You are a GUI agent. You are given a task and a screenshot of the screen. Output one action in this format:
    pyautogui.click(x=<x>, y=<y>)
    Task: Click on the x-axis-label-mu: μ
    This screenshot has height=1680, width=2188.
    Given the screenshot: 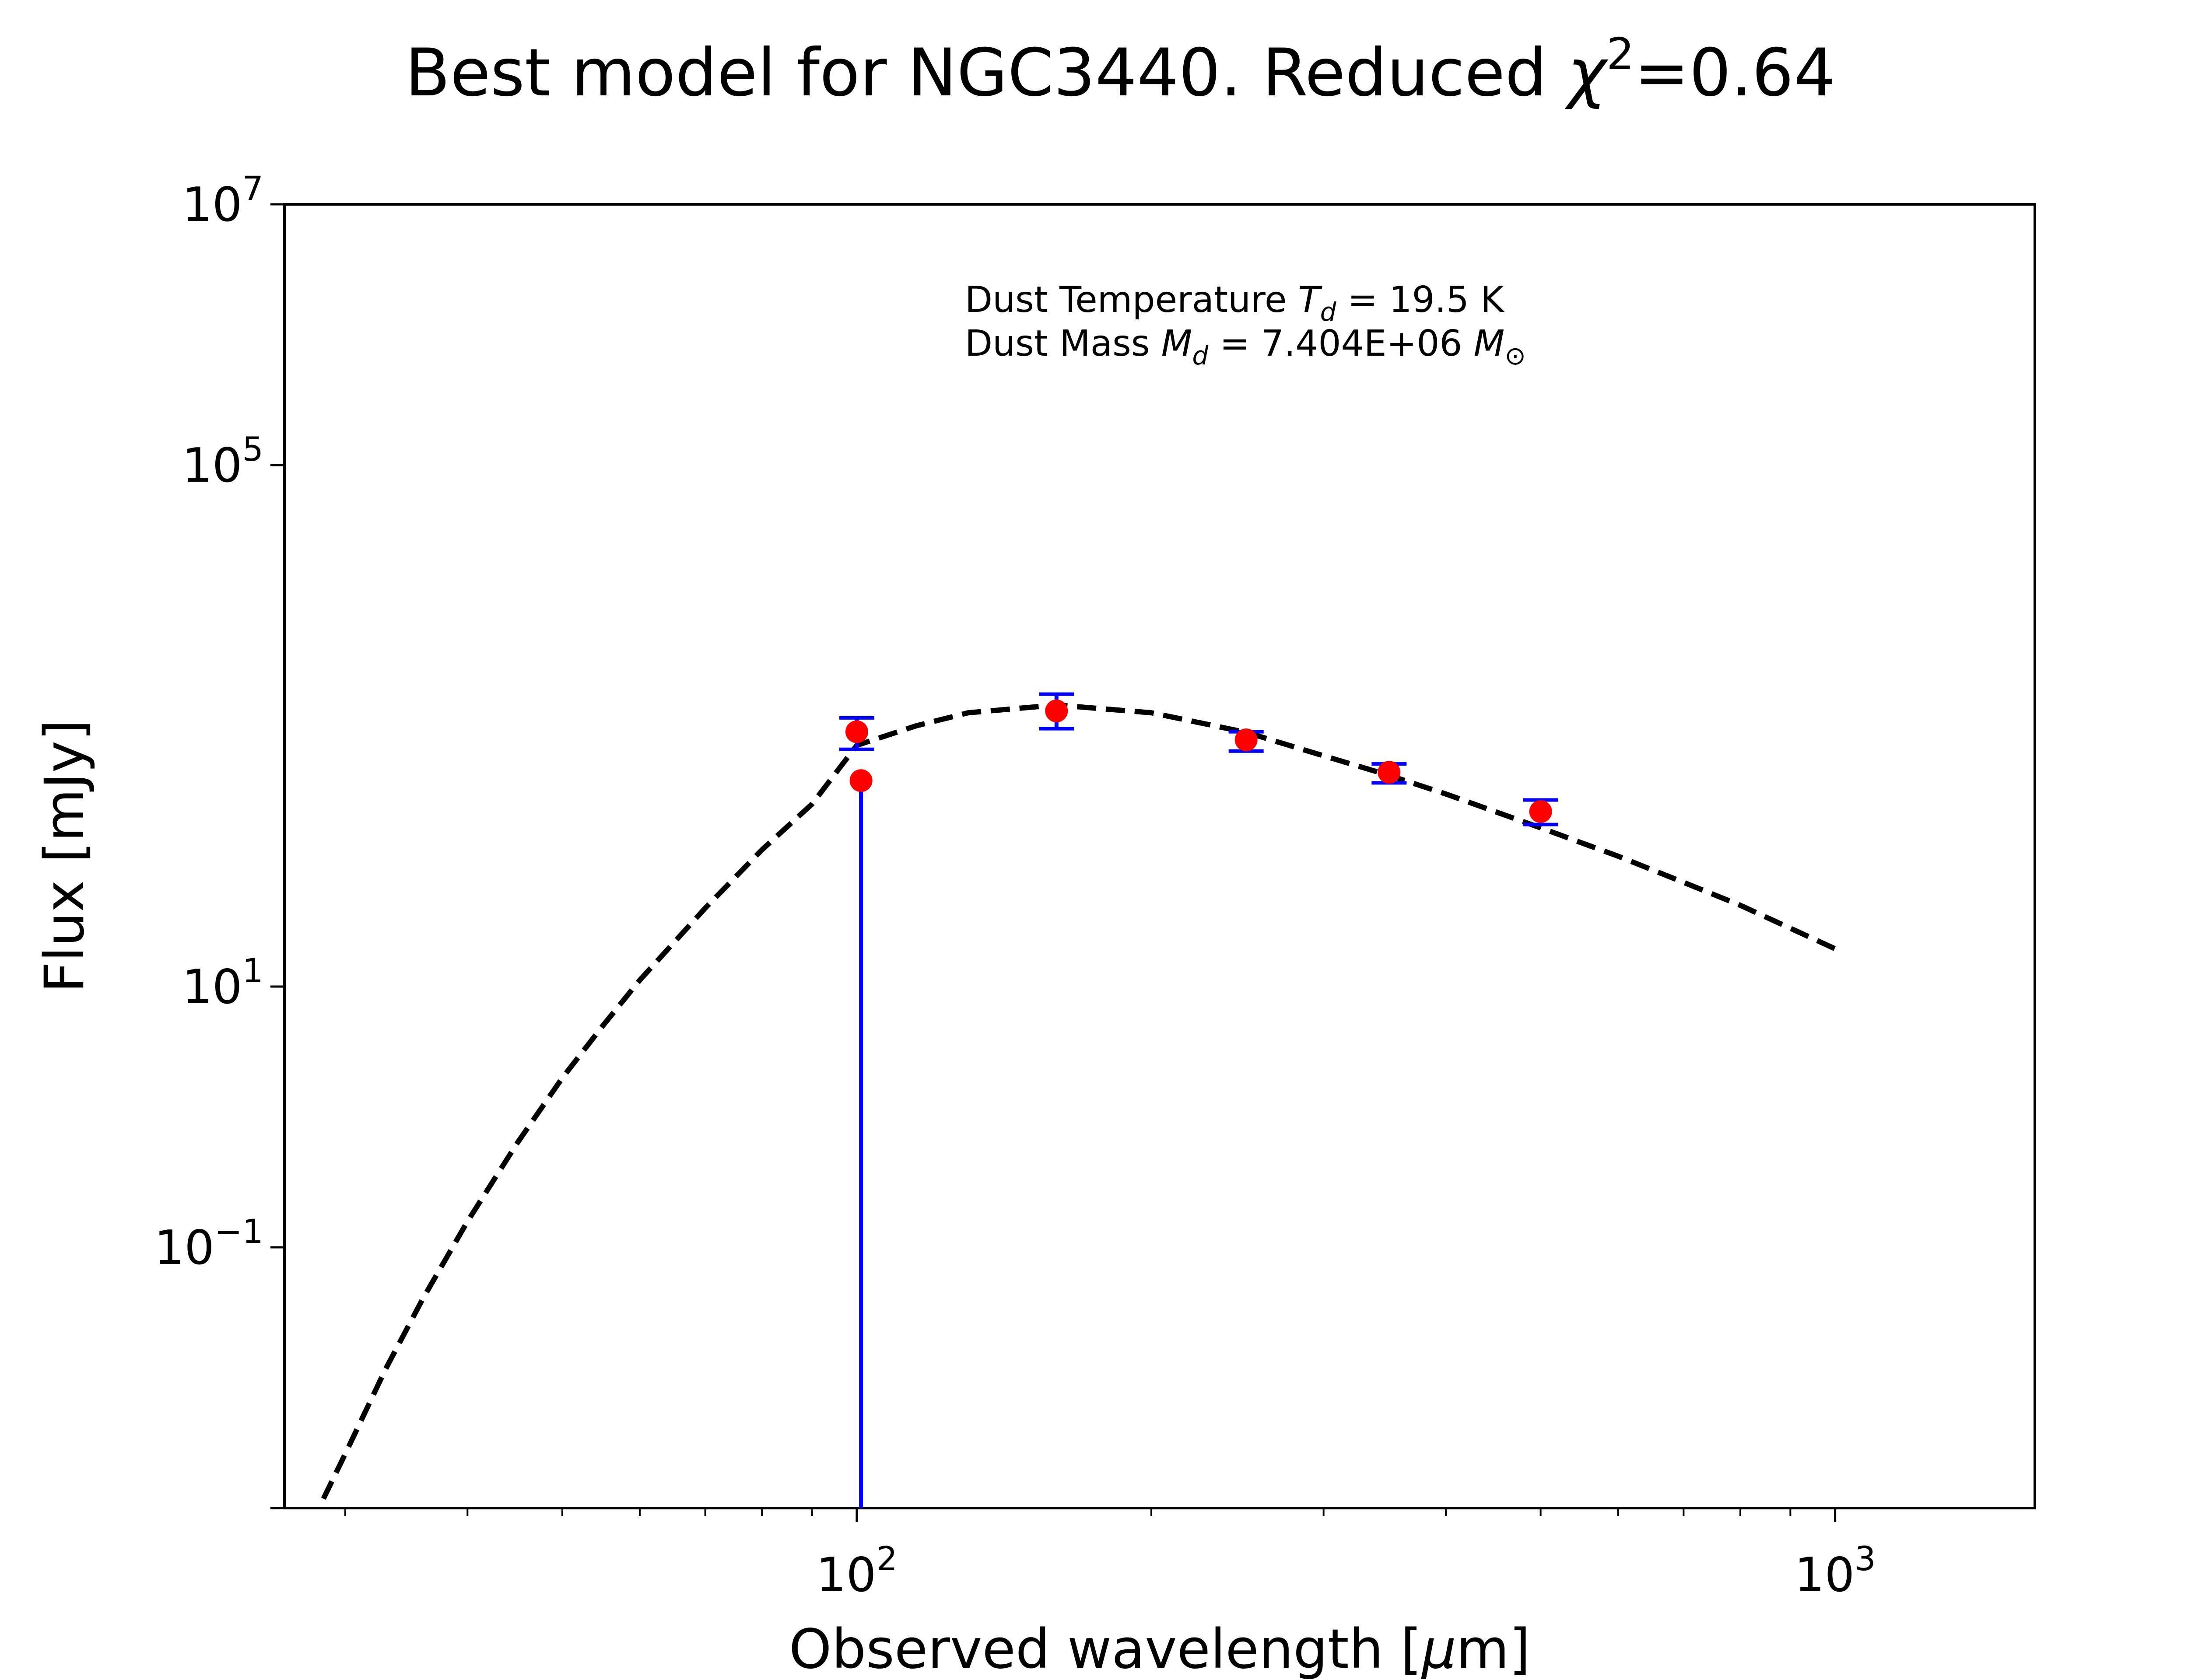 What is the action you would take?
    pyautogui.click(x=1438, y=1649)
    